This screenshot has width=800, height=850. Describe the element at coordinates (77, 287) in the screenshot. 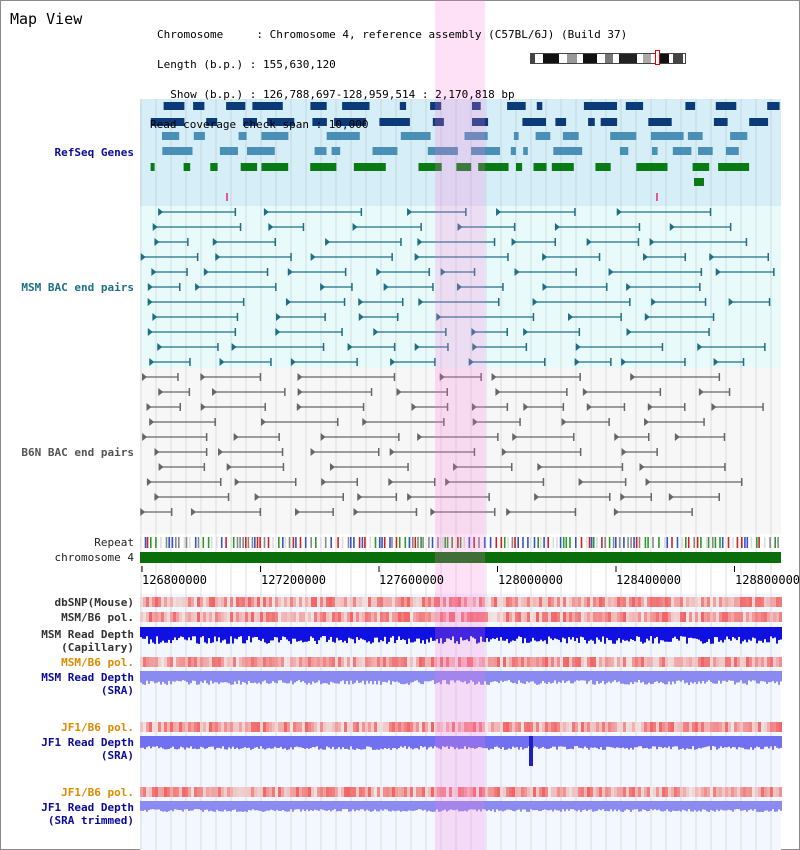

I see `track-label-msm-bac: MSM BAC end pairs` at that location.